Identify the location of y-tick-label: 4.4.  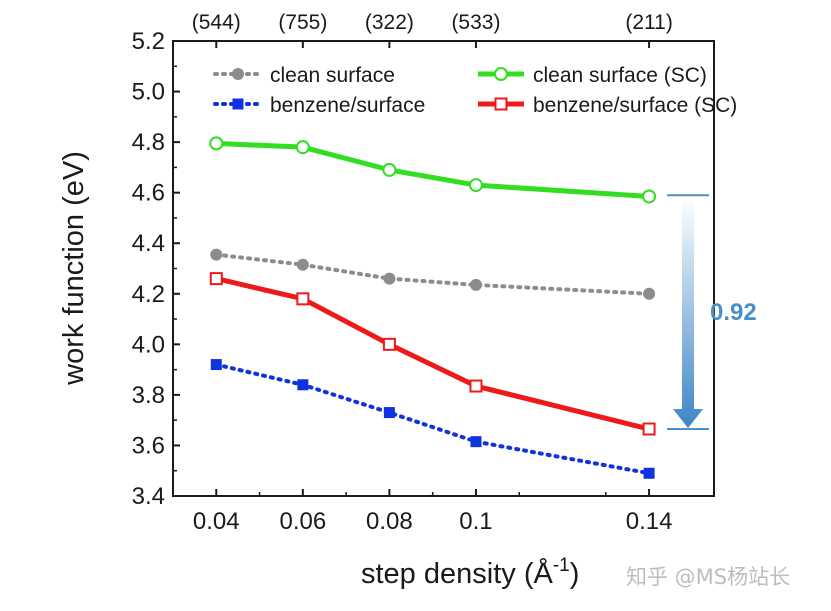
(148, 243).